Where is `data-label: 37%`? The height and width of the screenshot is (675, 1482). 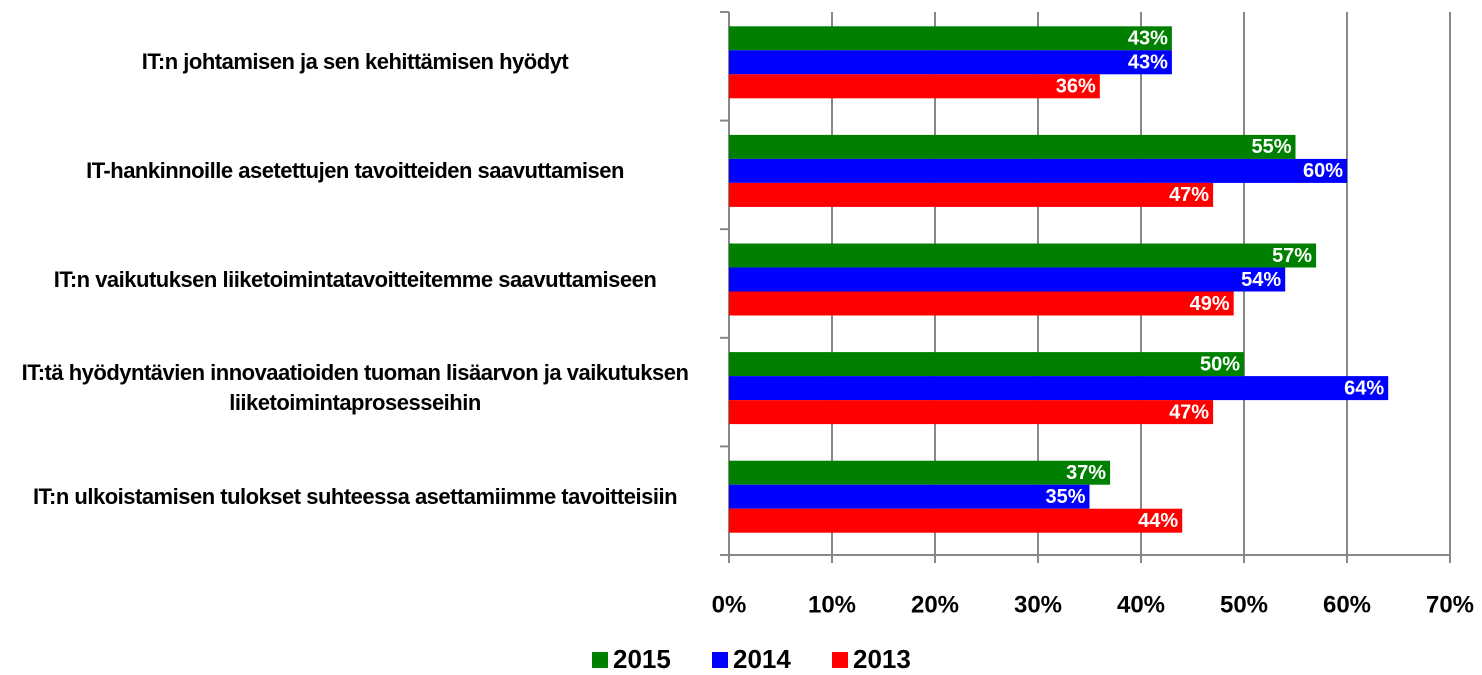 data-label: 37% is located at coordinates (1086, 473).